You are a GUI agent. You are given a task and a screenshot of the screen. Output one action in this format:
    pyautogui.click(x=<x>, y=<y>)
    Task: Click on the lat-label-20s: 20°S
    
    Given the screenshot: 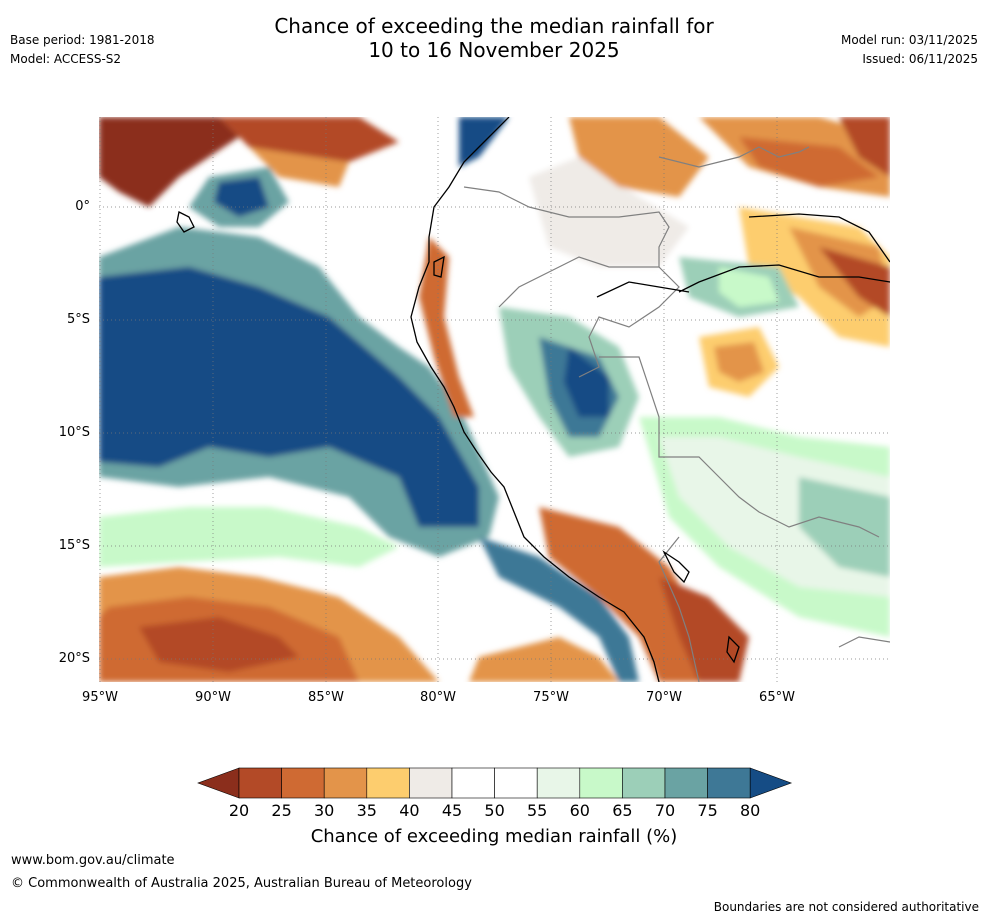 What is the action you would take?
    pyautogui.click(x=74, y=658)
    